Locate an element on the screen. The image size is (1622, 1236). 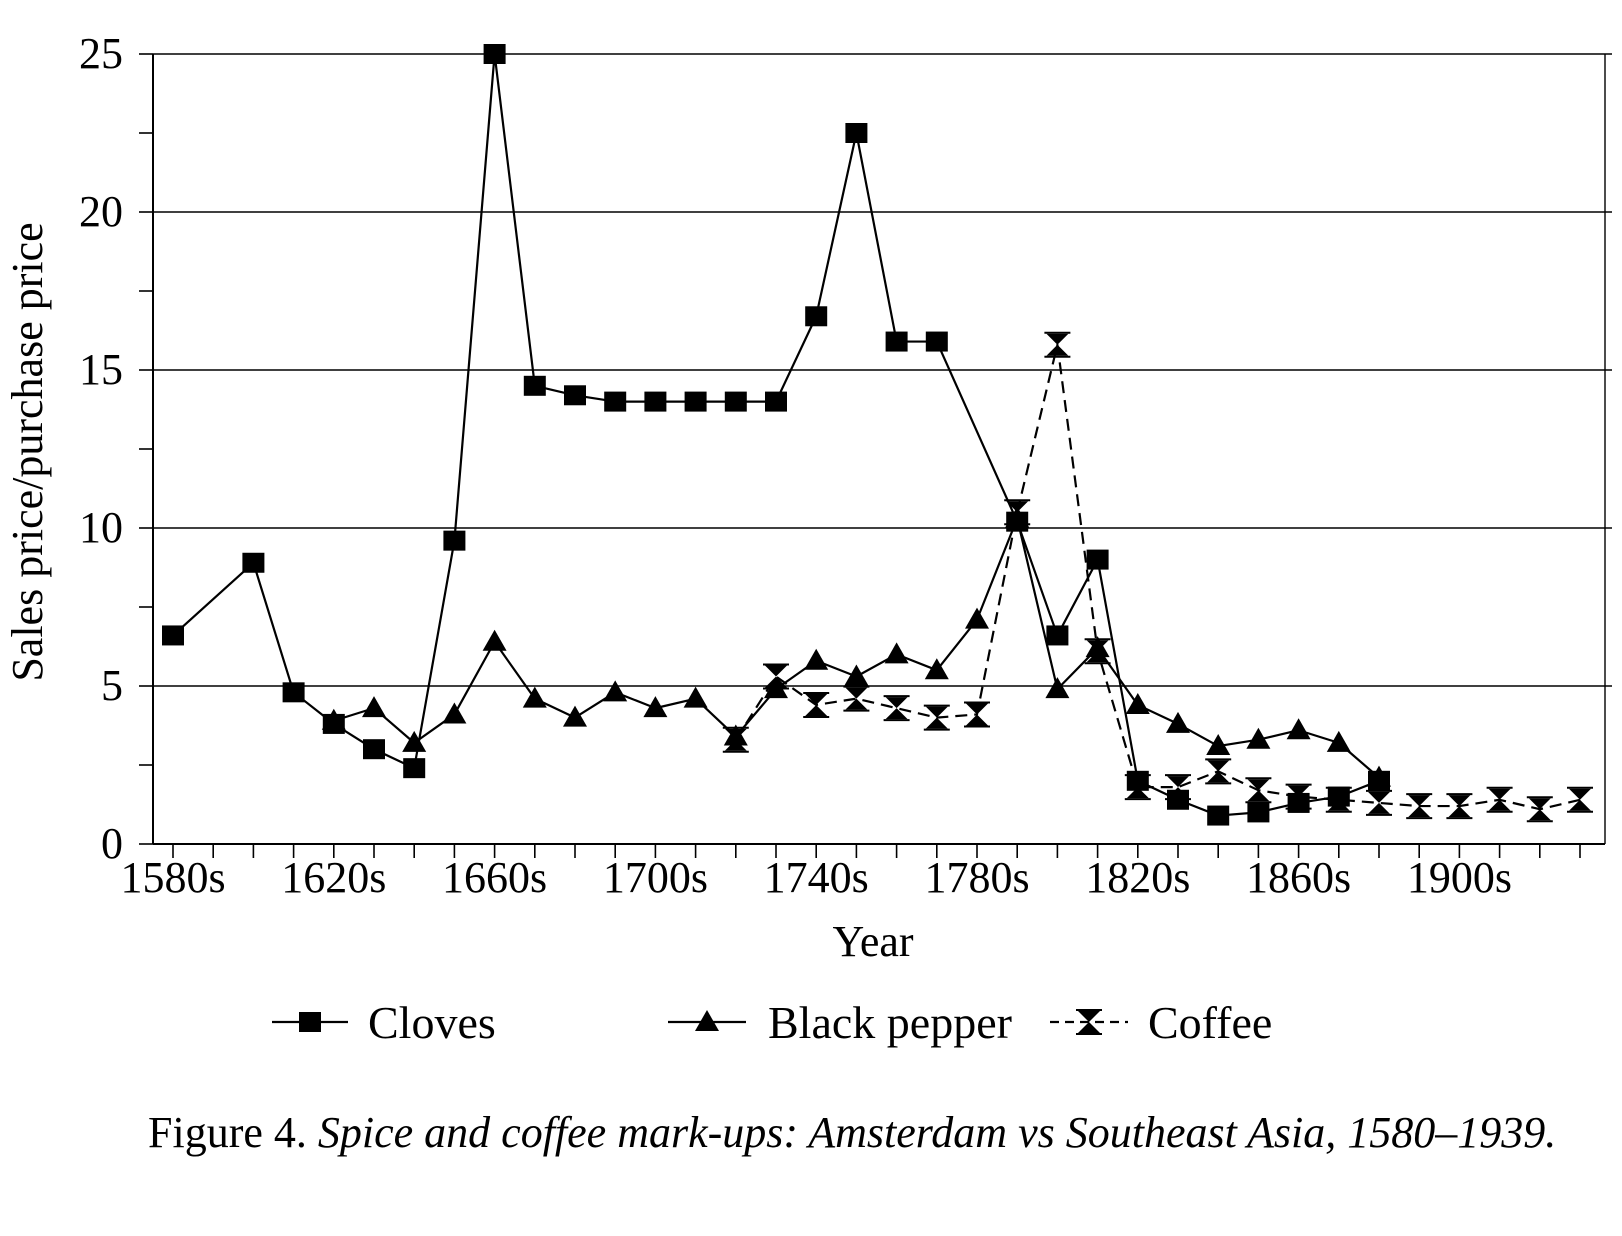
legend-item-coffee: Coffee is located at coordinates (1161, 1022).